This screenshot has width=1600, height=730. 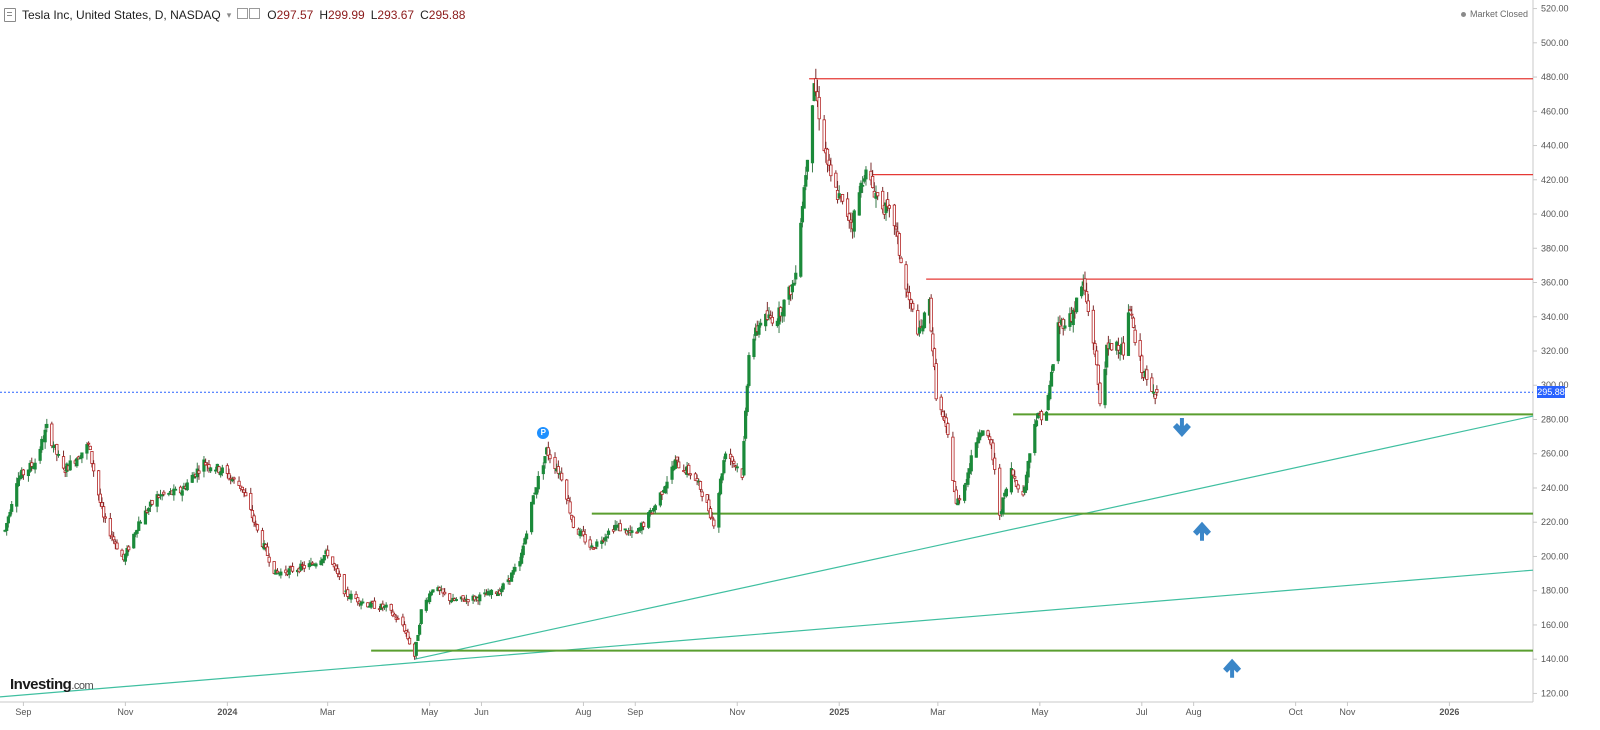 What do you see at coordinates (243, 13) in the screenshot?
I see `settings-icon` at bounding box center [243, 13].